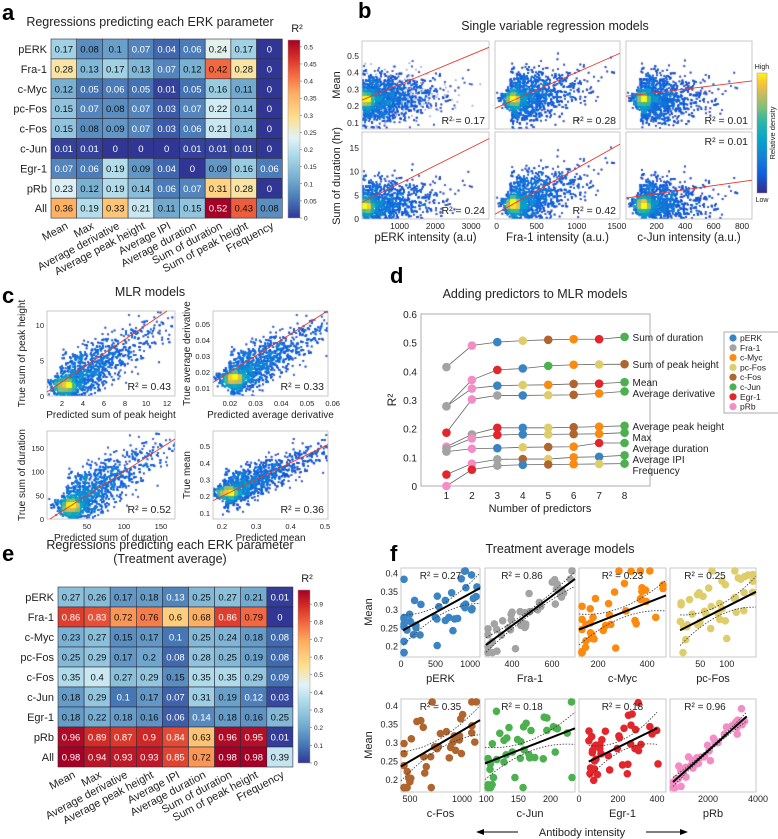  What do you see at coordinates (772, 132) in the screenshot?
I see `colorbar-label: Relative density` at bounding box center [772, 132].